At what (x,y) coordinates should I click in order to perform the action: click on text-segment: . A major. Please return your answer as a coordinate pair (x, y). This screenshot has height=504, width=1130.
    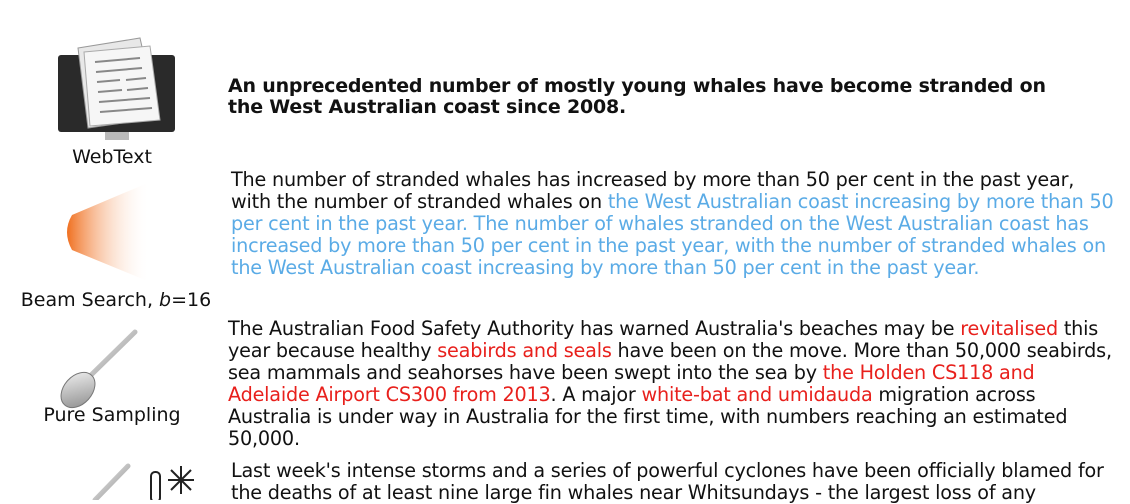
    Looking at the image, I should click on (596, 394).